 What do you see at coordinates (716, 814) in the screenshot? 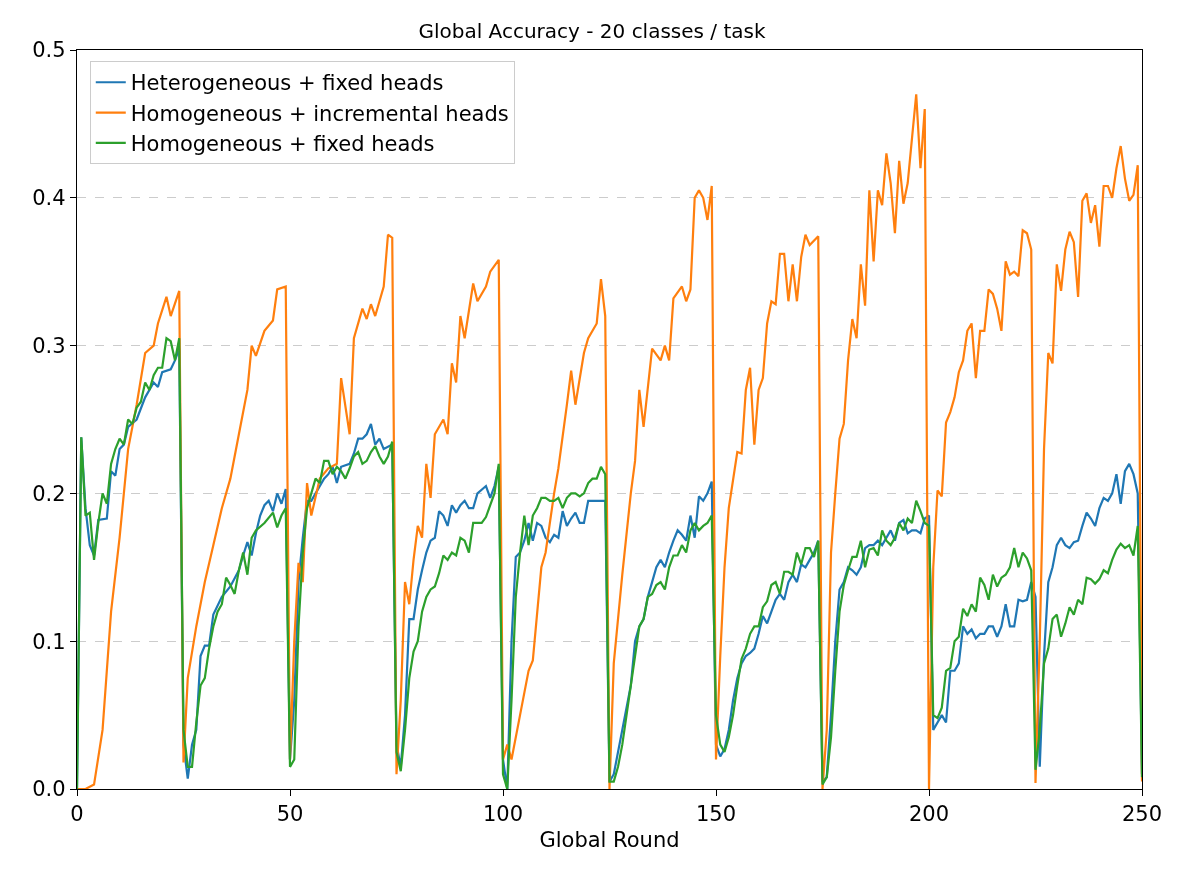
I see `x-tick-label: 150` at bounding box center [716, 814].